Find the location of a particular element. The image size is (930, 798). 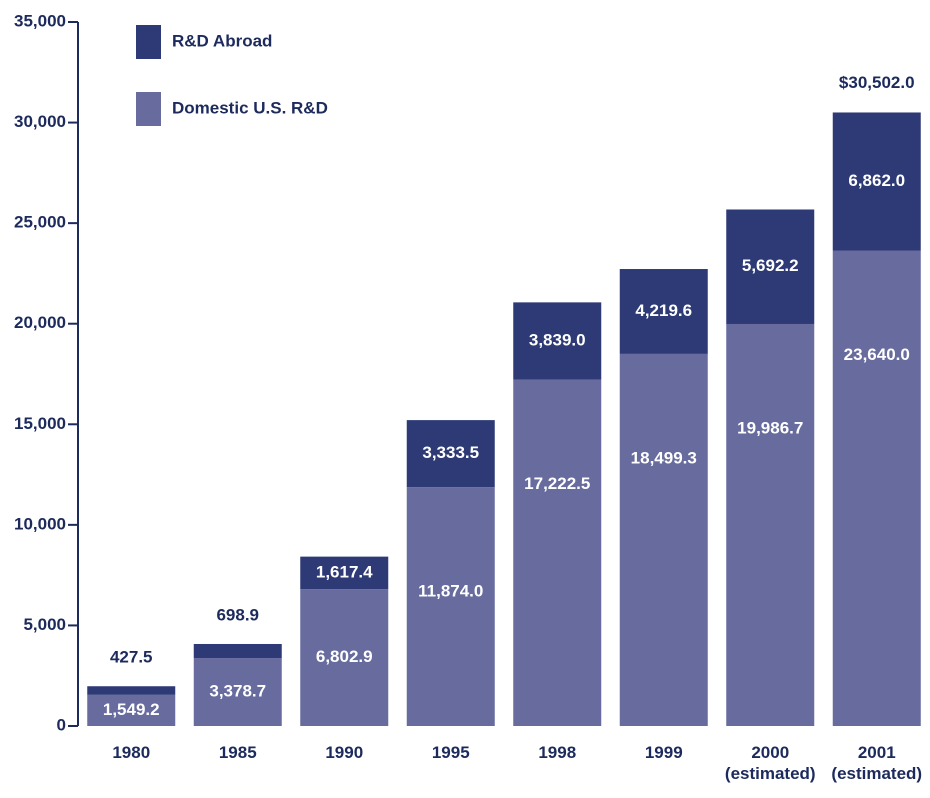

value-label: 11,874.0 is located at coordinates (450, 591).